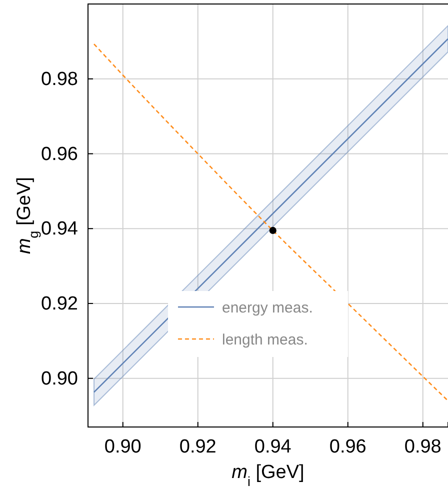  What do you see at coordinates (268, 474) in the screenshot?
I see `x-axis-title: m$_{i}$ [GeV]` at bounding box center [268, 474].